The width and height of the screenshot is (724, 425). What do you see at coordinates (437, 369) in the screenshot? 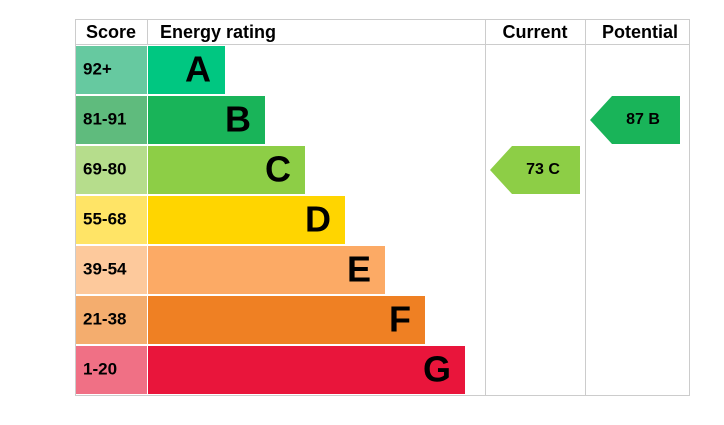
I see `band-letter: G` at bounding box center [437, 369].